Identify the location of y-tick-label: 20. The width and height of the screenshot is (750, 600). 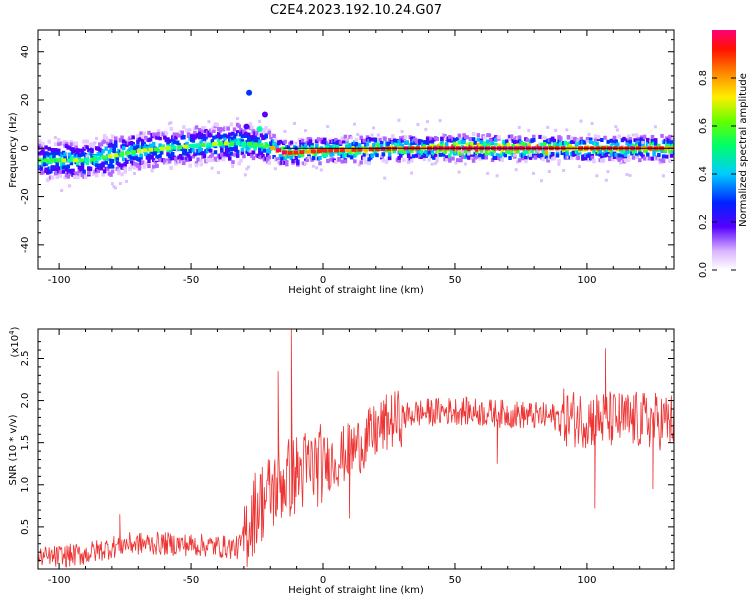
(25, 100).